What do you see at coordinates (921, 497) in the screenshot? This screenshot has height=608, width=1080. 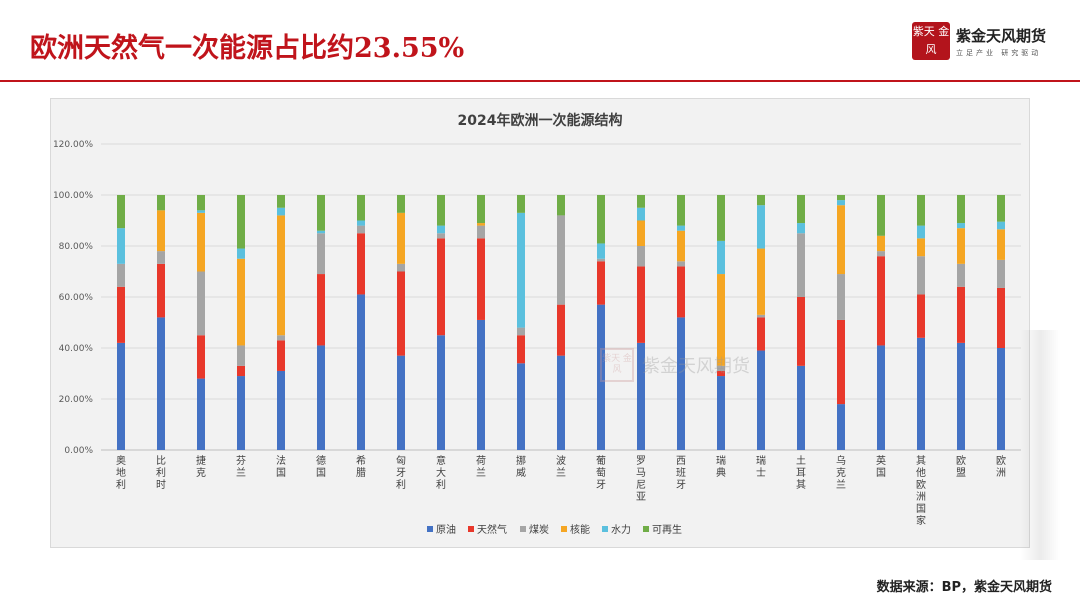 I see `x-tick-char: 洲` at bounding box center [921, 497].